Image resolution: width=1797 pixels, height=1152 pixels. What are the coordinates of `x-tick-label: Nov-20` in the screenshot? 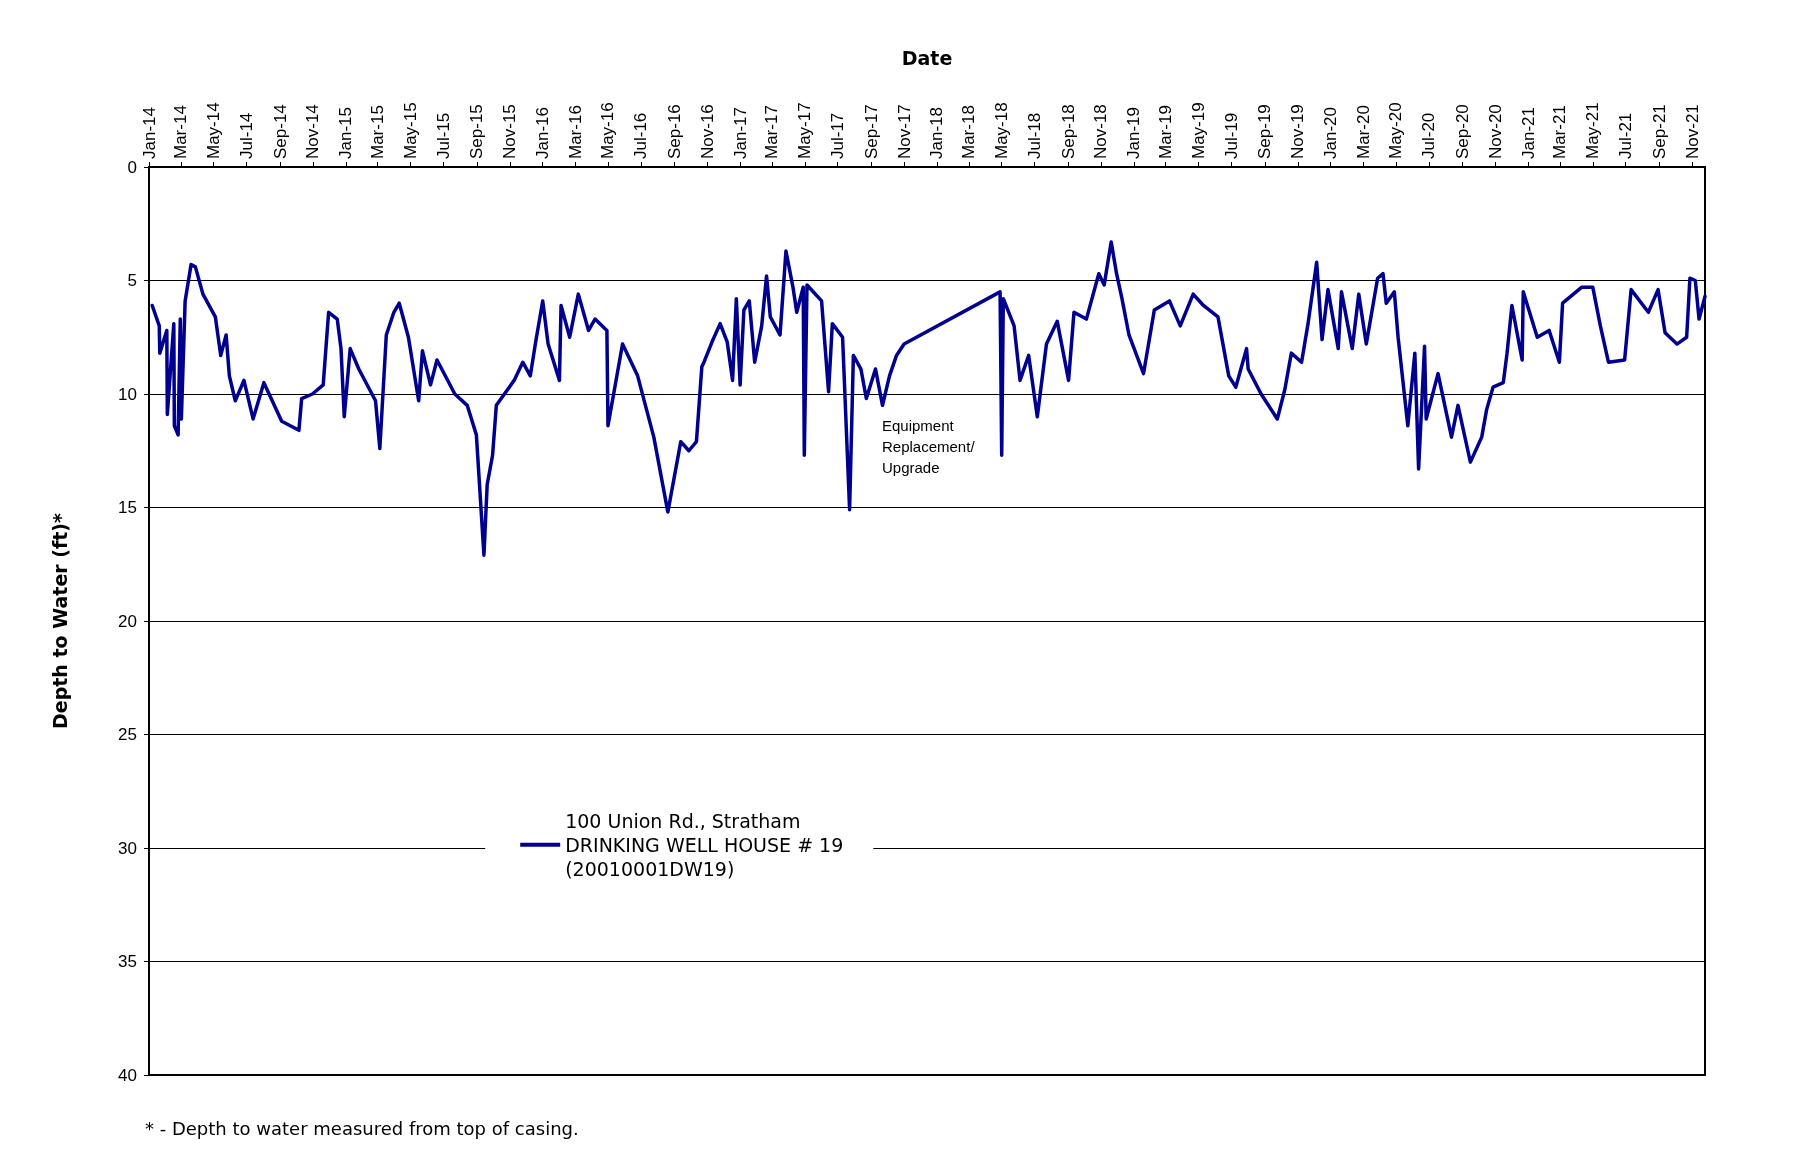 It's located at (1495, 131).